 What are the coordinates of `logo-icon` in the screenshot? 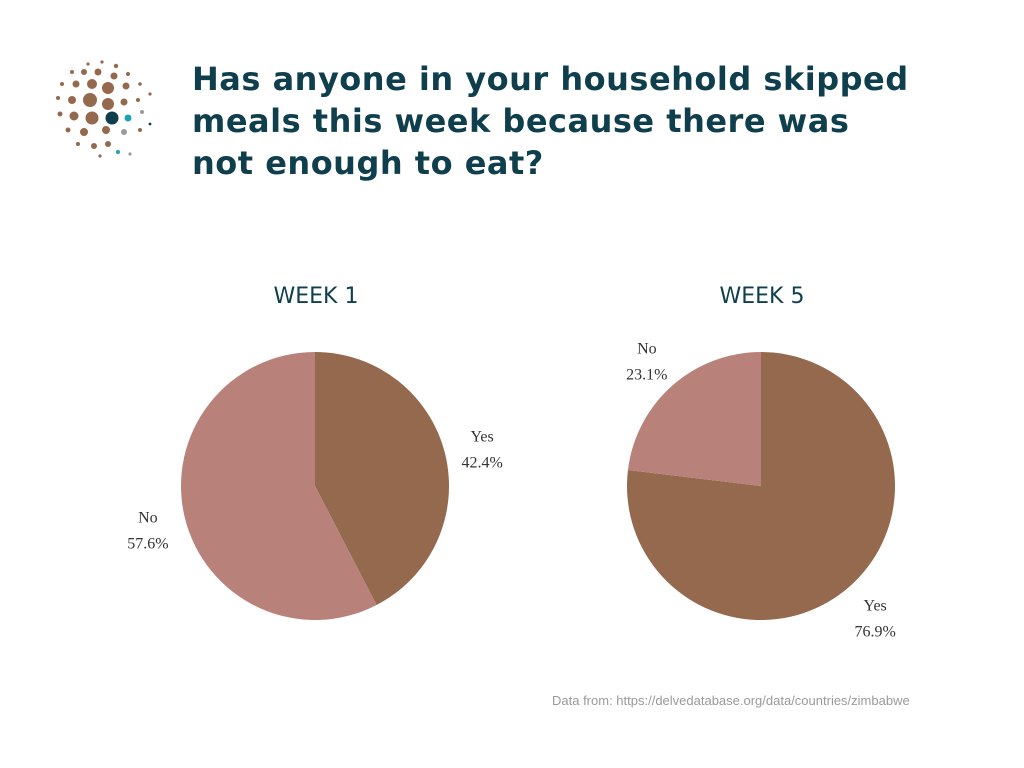 It's located at (104, 109).